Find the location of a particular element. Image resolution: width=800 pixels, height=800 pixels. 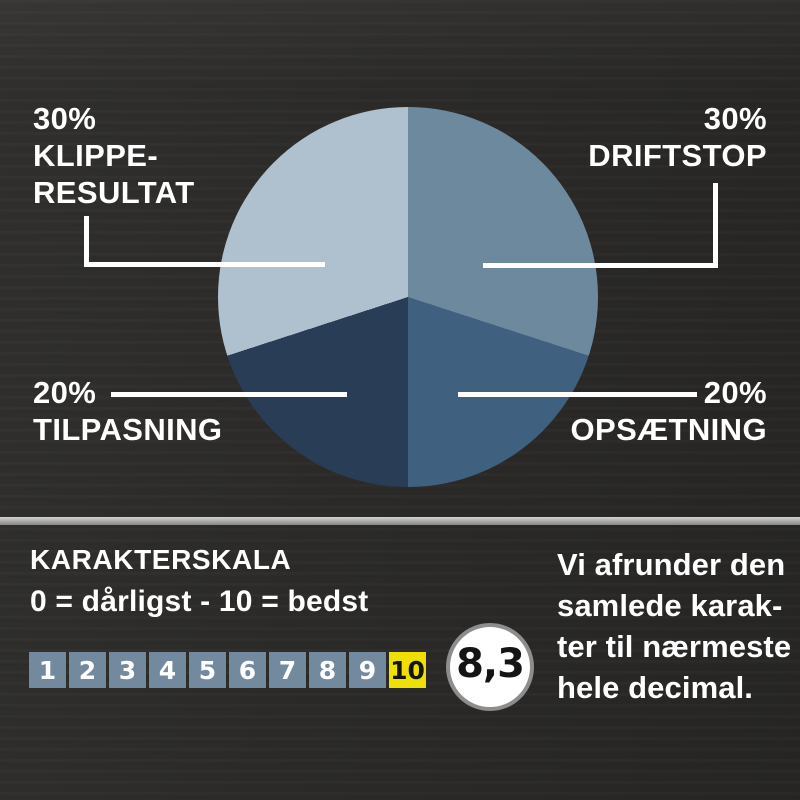

scale-cell-5: 5 is located at coordinates (207, 670).